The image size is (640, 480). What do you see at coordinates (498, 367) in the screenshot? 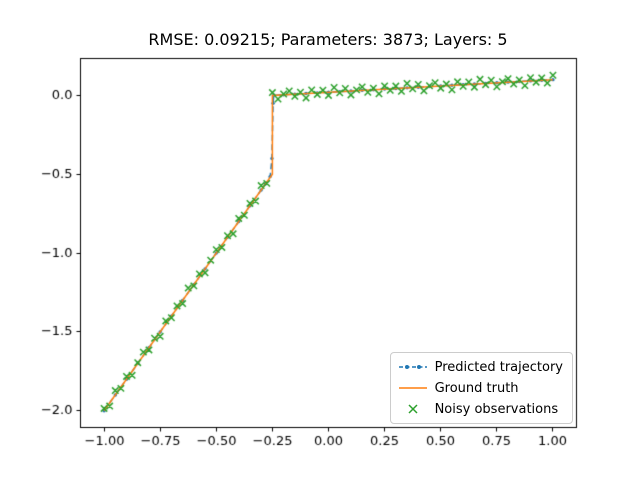
I see `legend-label-predicted-trajectory: Predicted trajectory` at bounding box center [498, 367].